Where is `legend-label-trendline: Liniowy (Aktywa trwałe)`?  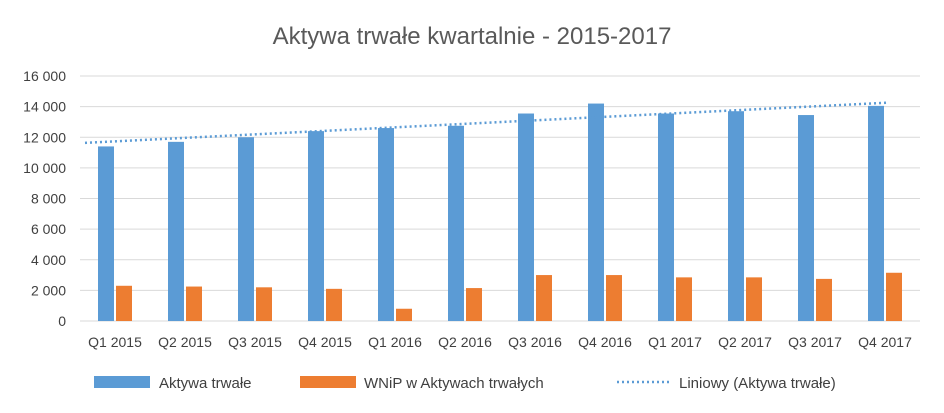
legend-label-trendline: Liniowy (Aktywa trwałe) is located at coordinates (757, 383).